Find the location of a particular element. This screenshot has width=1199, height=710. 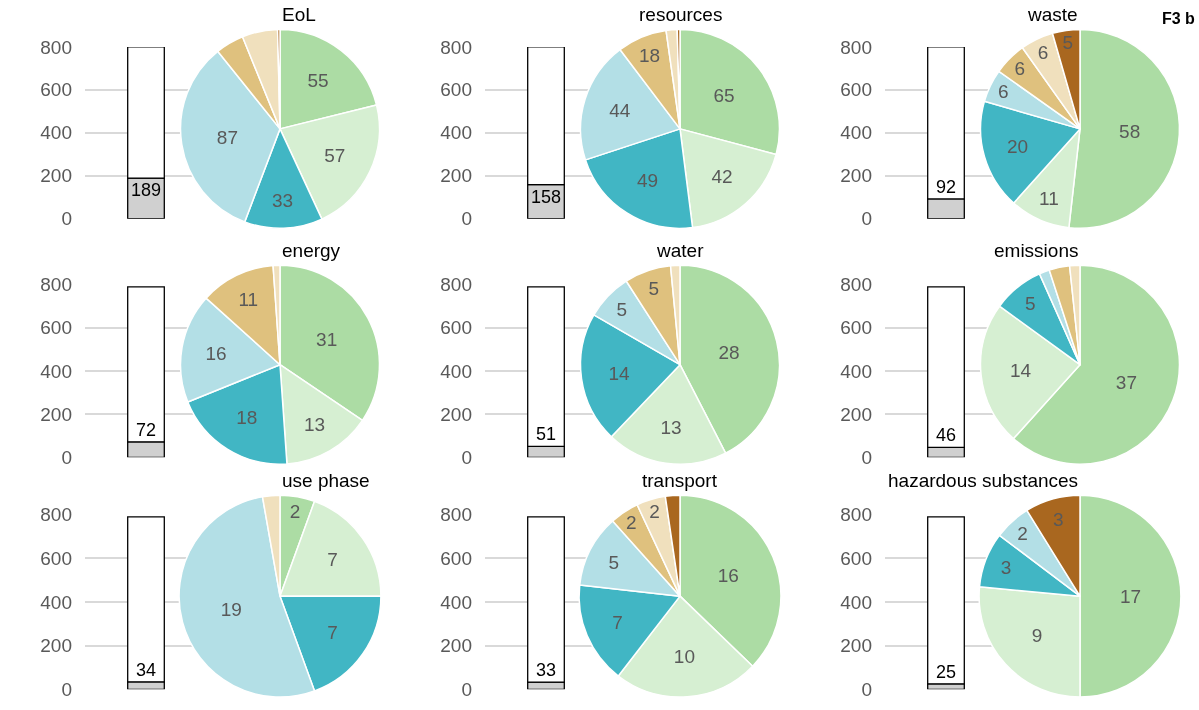

chart-title: energy is located at coordinates (311, 250).